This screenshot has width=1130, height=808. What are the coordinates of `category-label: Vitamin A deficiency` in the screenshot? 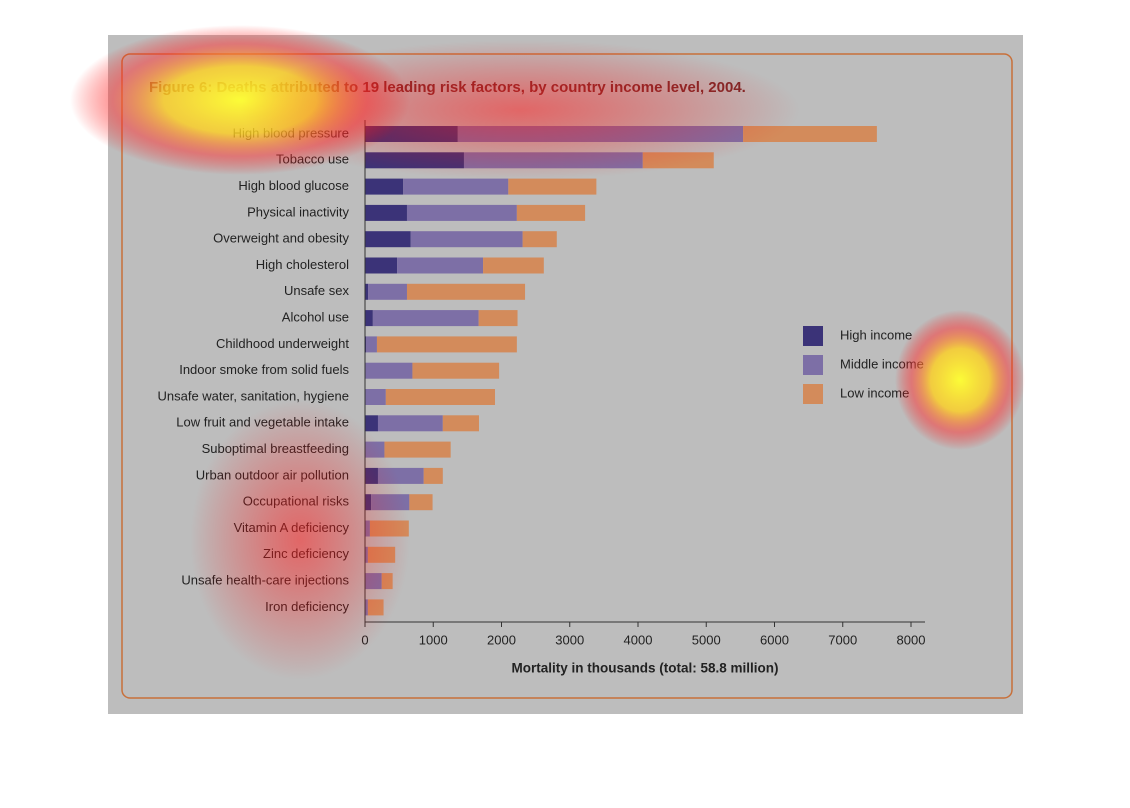 It's located at (292, 527).